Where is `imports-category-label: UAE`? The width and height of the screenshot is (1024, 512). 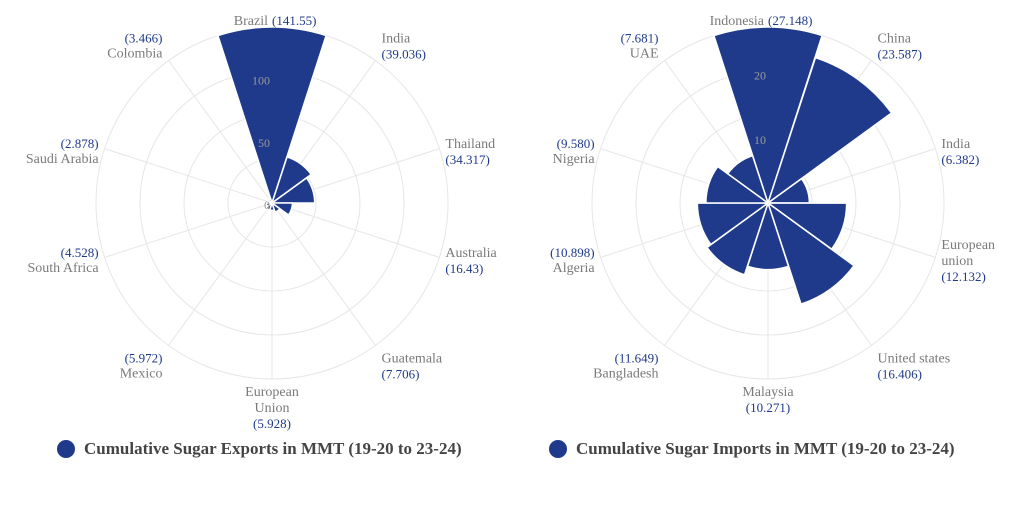 imports-category-label: UAE is located at coordinates (644, 54).